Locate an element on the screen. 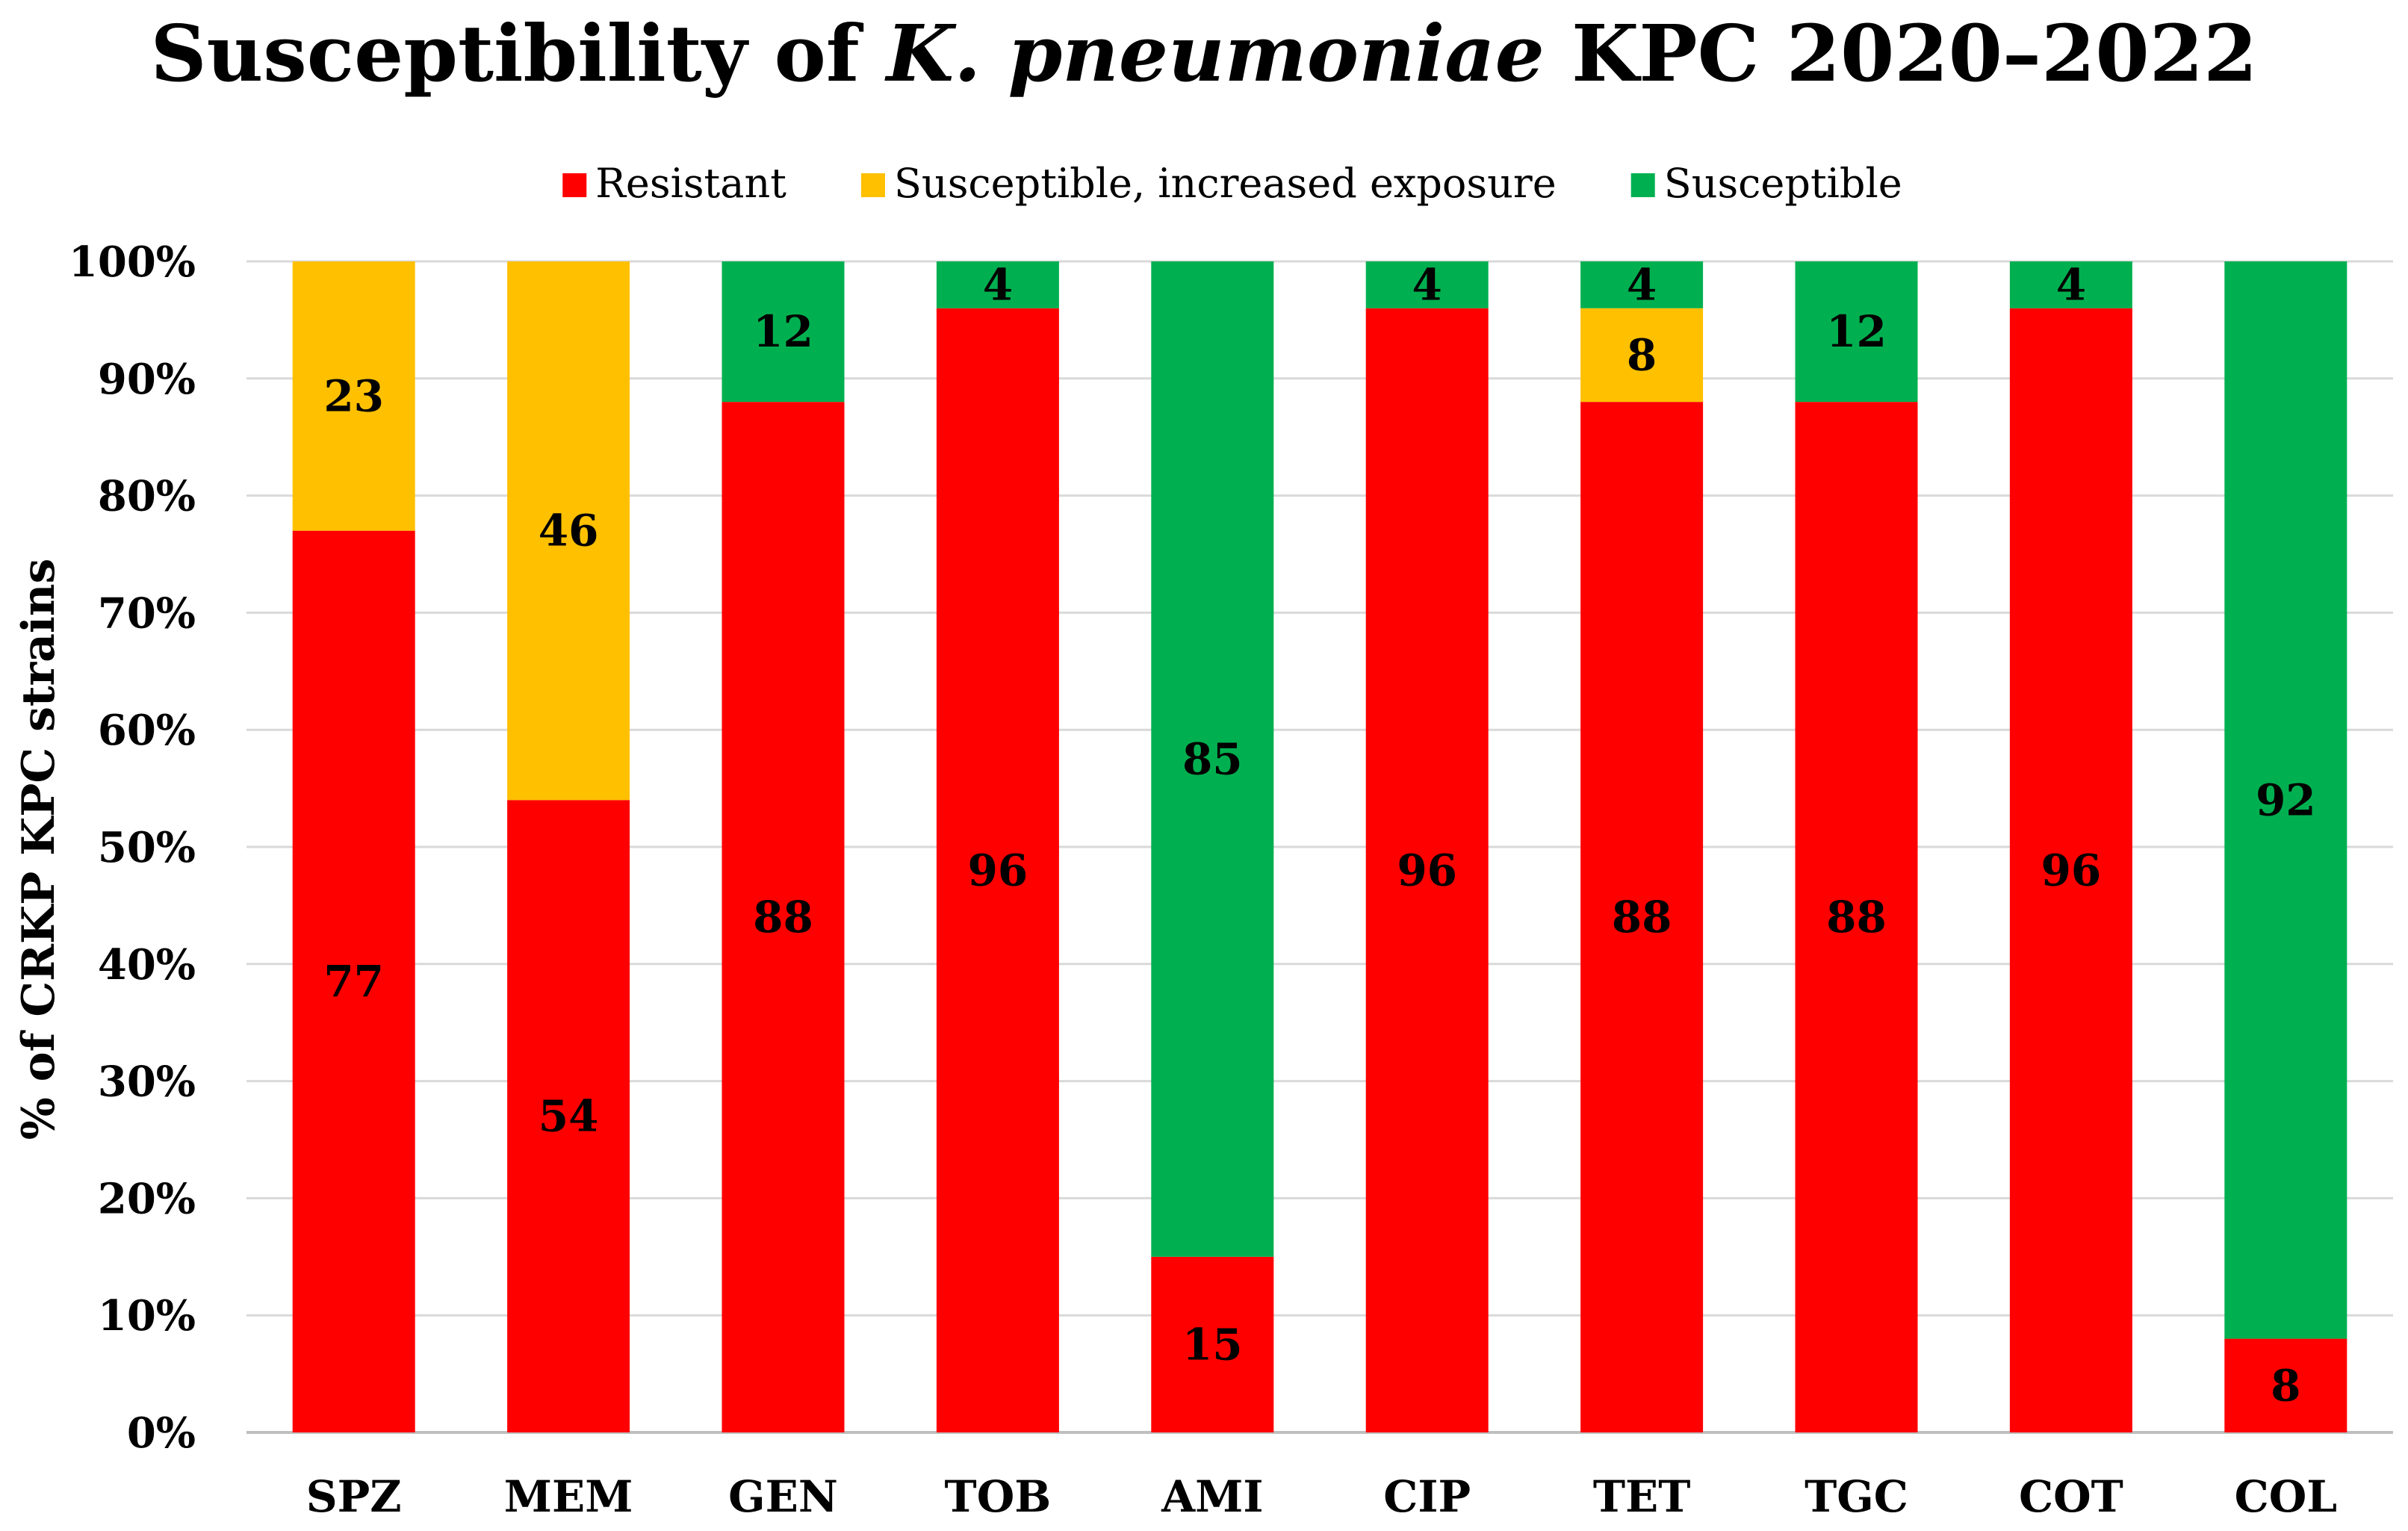 This screenshot has height=1531, width=2408. bar-cot-resistant is located at coordinates (2070, 870).